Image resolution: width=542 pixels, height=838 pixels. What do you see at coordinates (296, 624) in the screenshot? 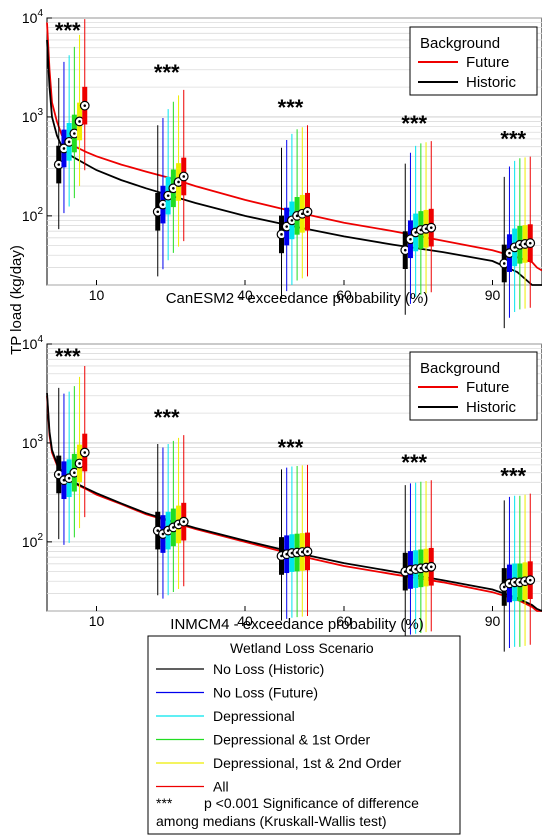
I see `x-axis-label: INMCM4 - exceedance probability (%)` at bounding box center [296, 624].